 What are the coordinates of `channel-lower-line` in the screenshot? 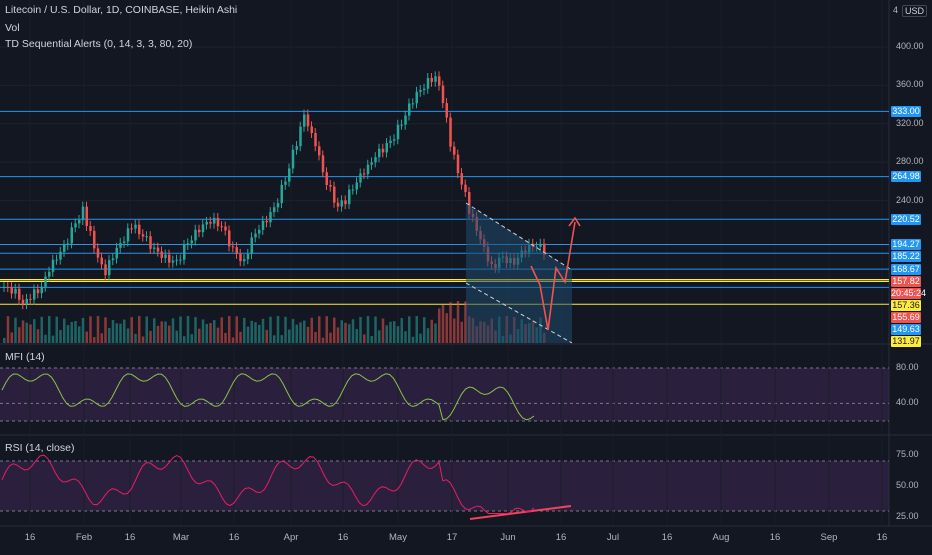 It's located at (519, 313).